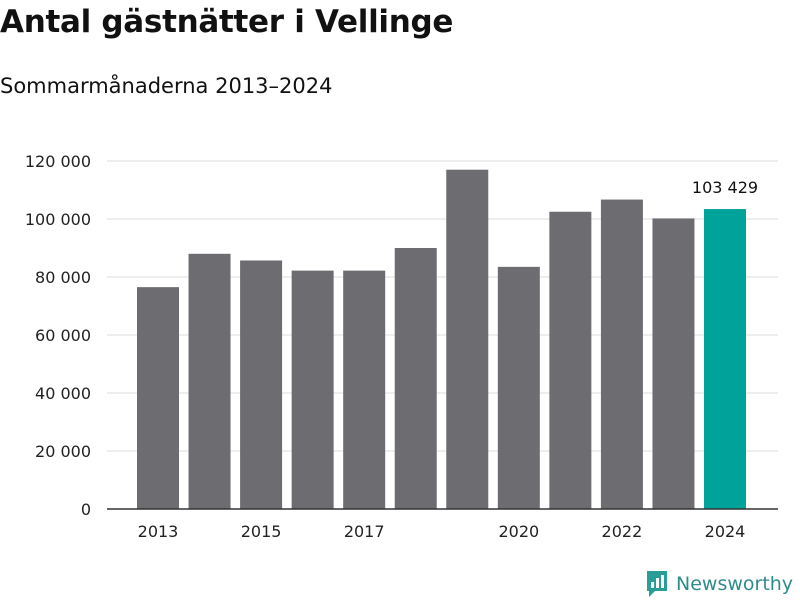 Image resolution: width=800 pixels, height=600 pixels. What do you see at coordinates (63, 335) in the screenshot?
I see `y-tick-label: 60 000` at bounding box center [63, 335].